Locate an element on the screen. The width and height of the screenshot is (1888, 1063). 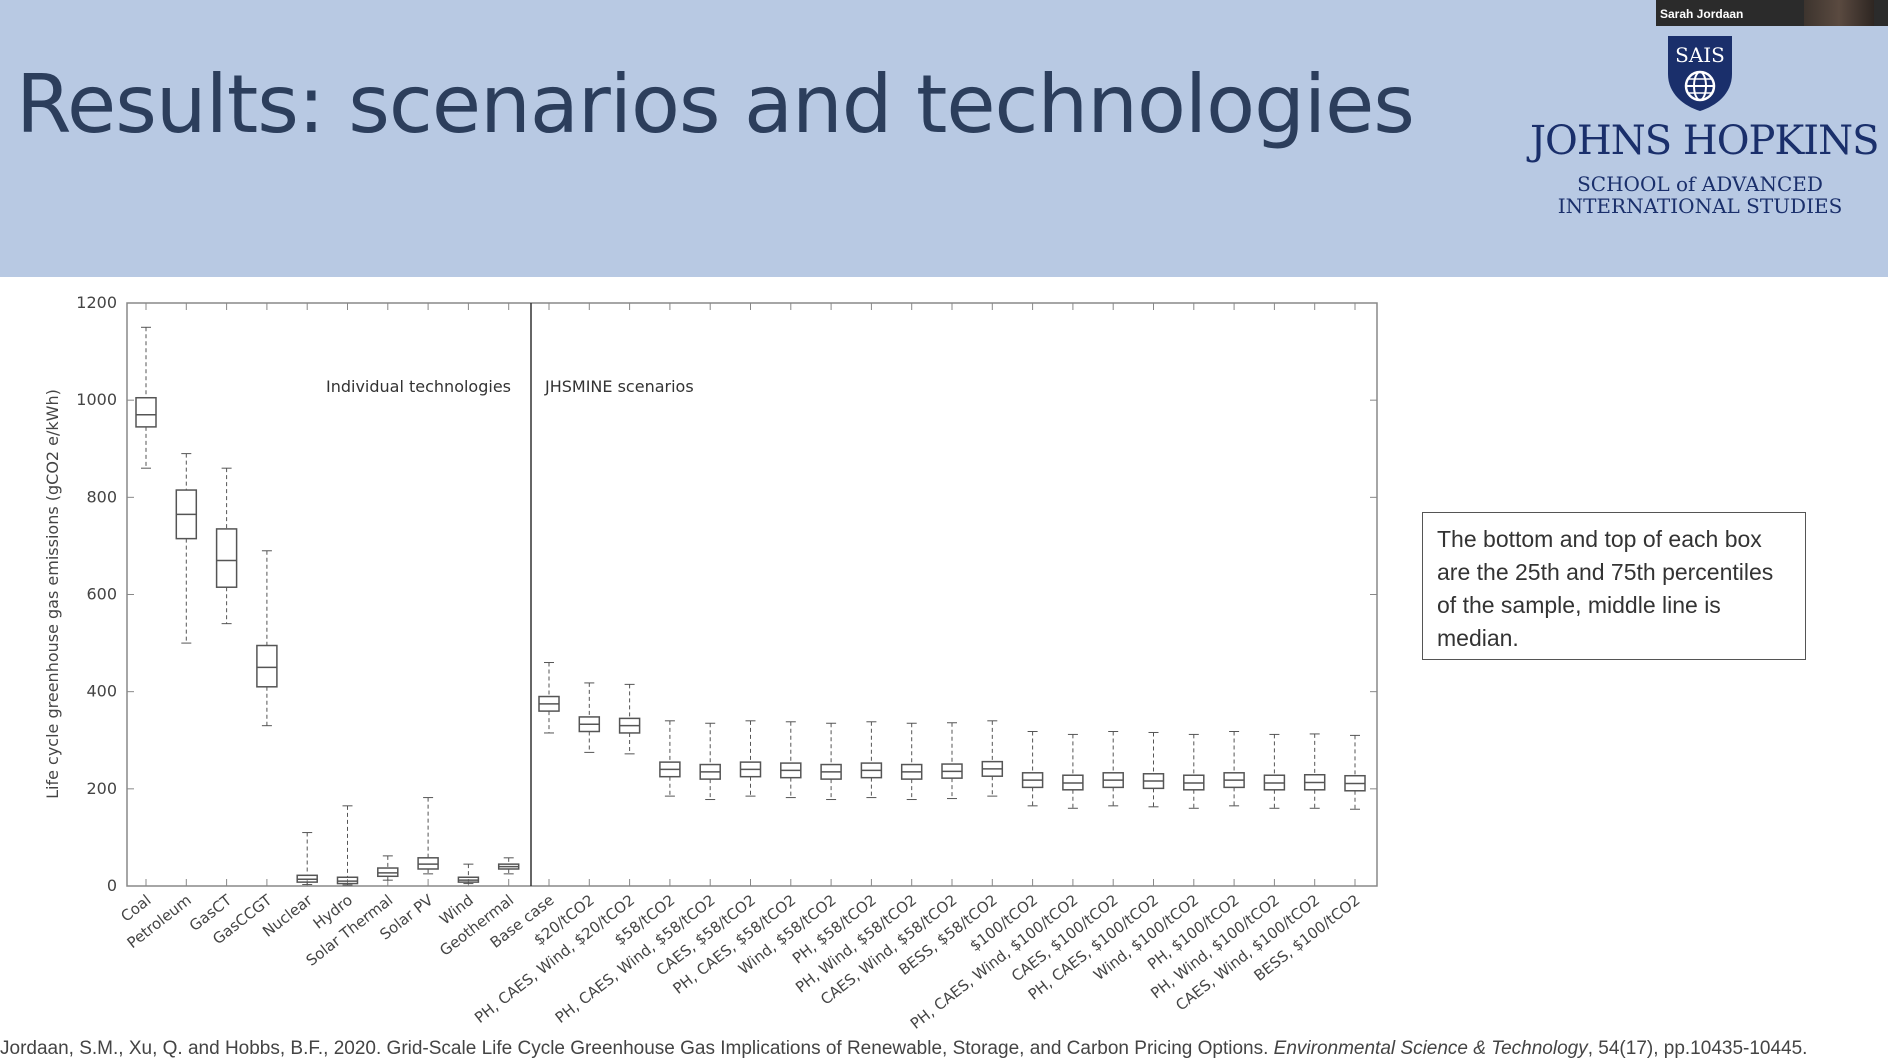
panel-label-individual: Individual technologies is located at coordinates (418, 386).